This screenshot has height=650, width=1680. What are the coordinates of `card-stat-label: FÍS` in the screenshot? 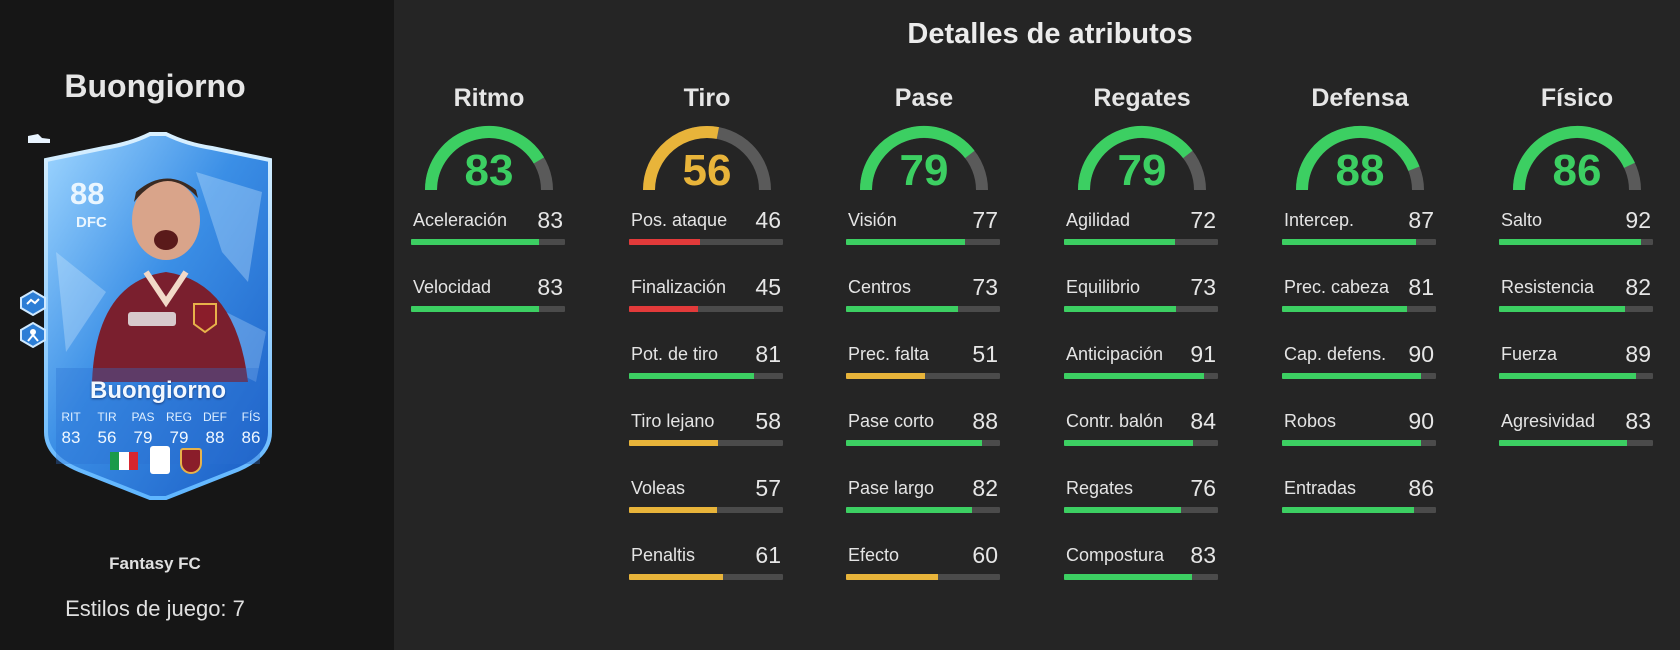 It's located at (251, 417).